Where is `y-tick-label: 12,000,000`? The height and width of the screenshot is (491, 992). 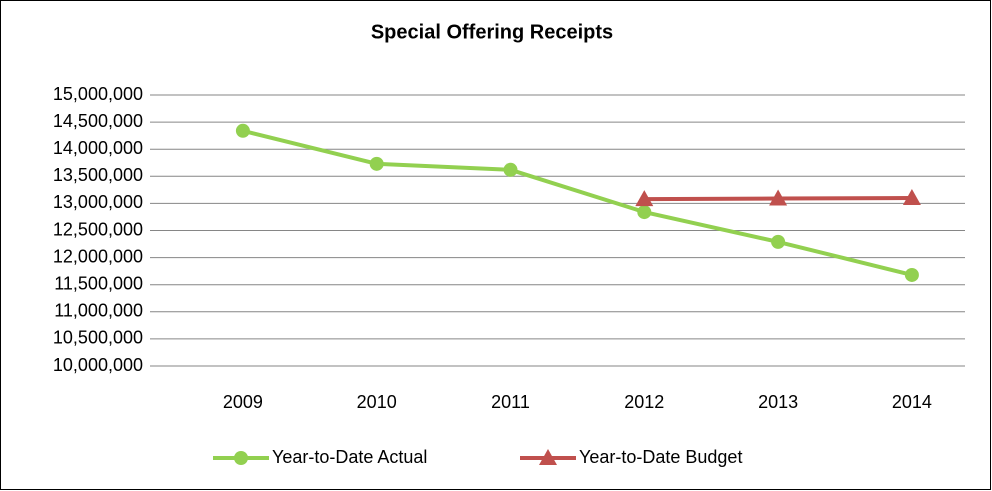 y-tick-label: 12,000,000 is located at coordinates (98, 256).